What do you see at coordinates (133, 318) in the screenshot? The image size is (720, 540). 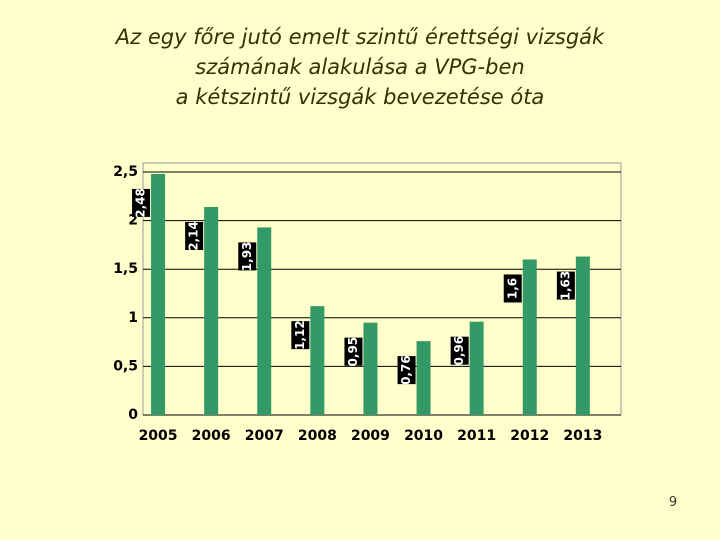 I see `y-tick-label: 1` at bounding box center [133, 318].